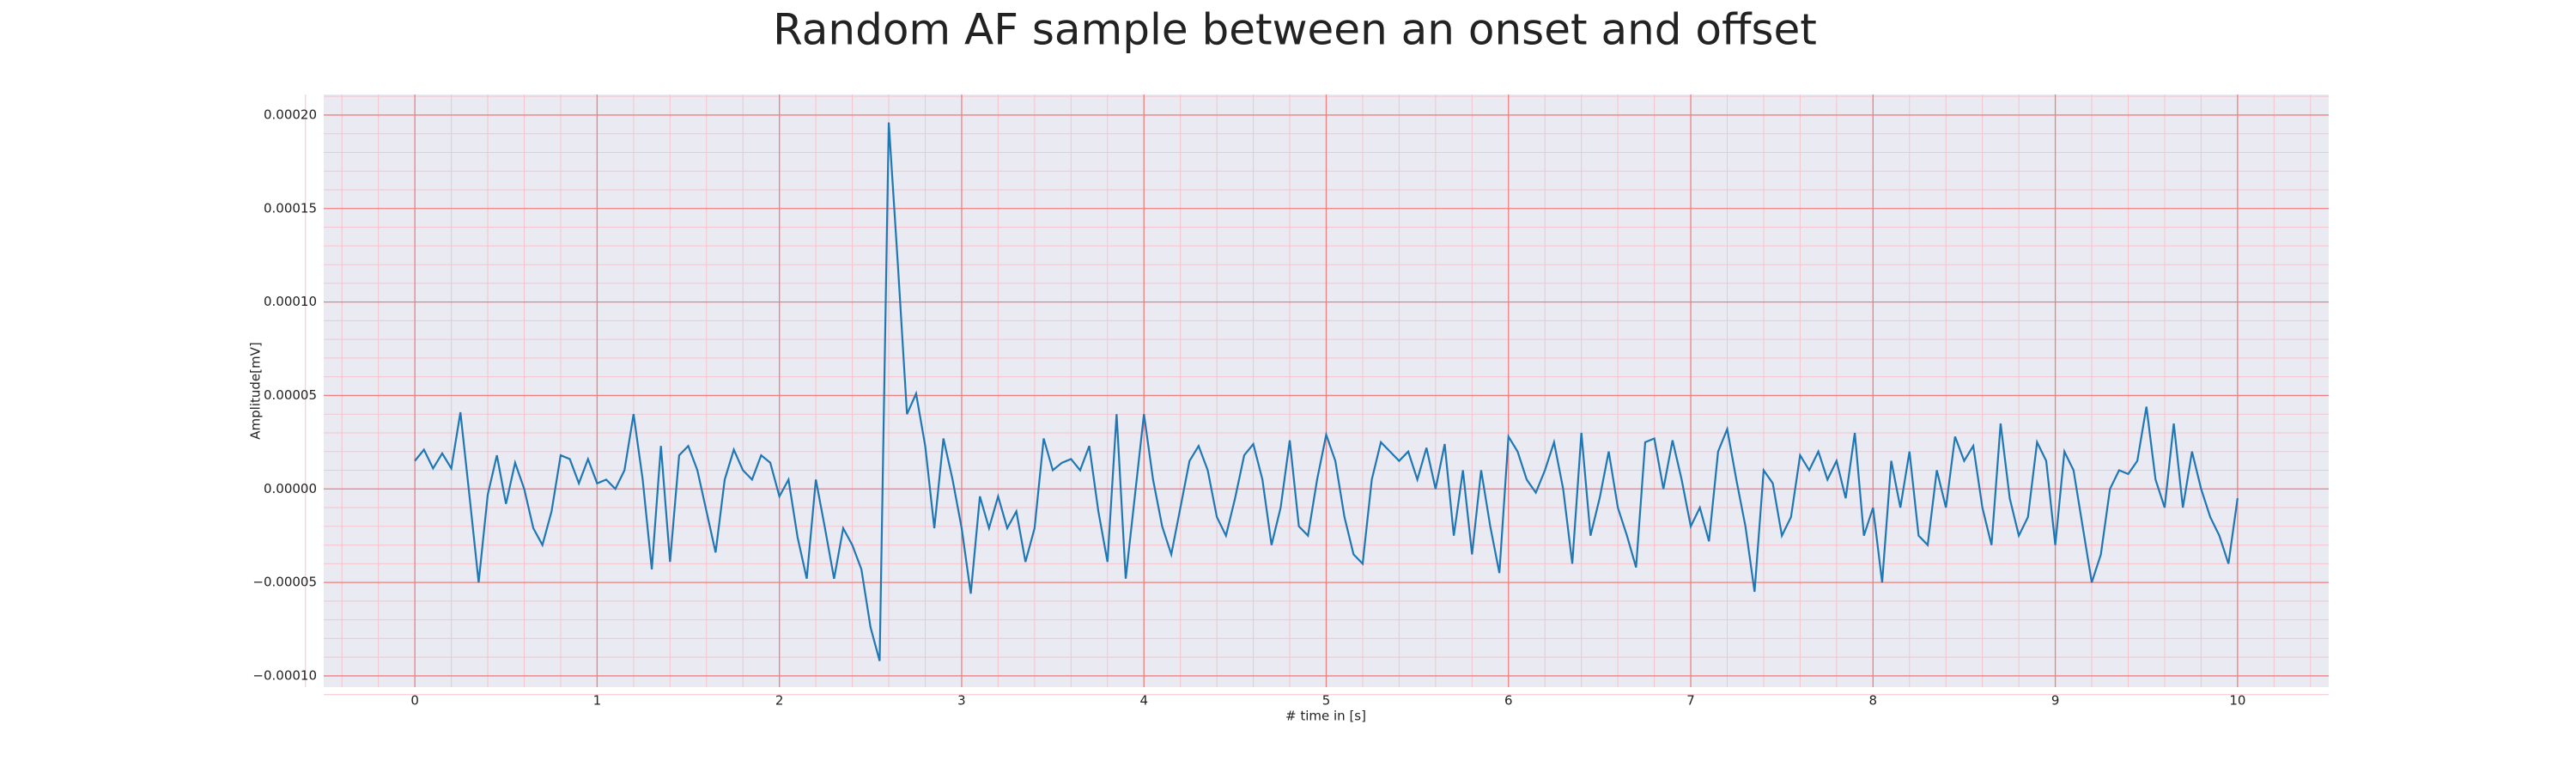  What do you see at coordinates (291, 114) in the screenshot?
I see `y-tick-label: 0.00020` at bounding box center [291, 114].